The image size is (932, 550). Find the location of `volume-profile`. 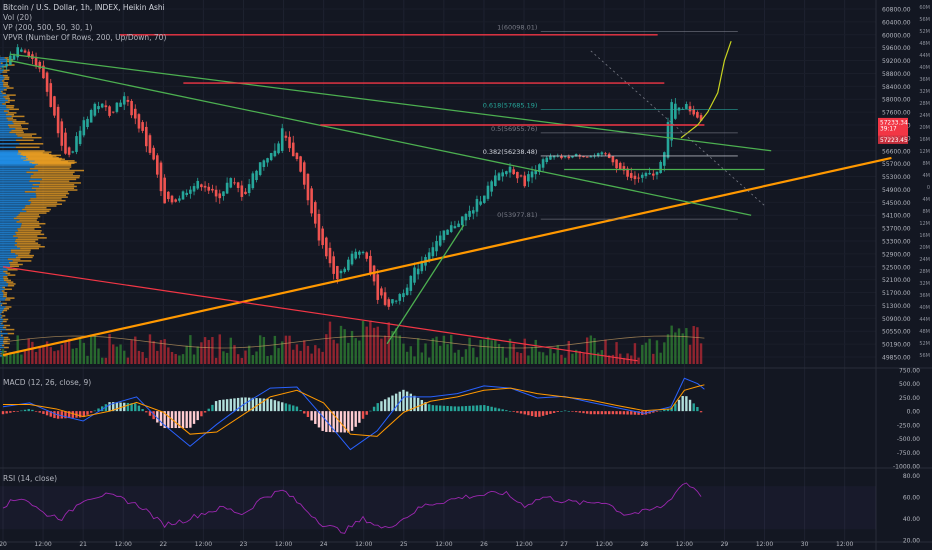

volume-profile is located at coordinates (42, 206).